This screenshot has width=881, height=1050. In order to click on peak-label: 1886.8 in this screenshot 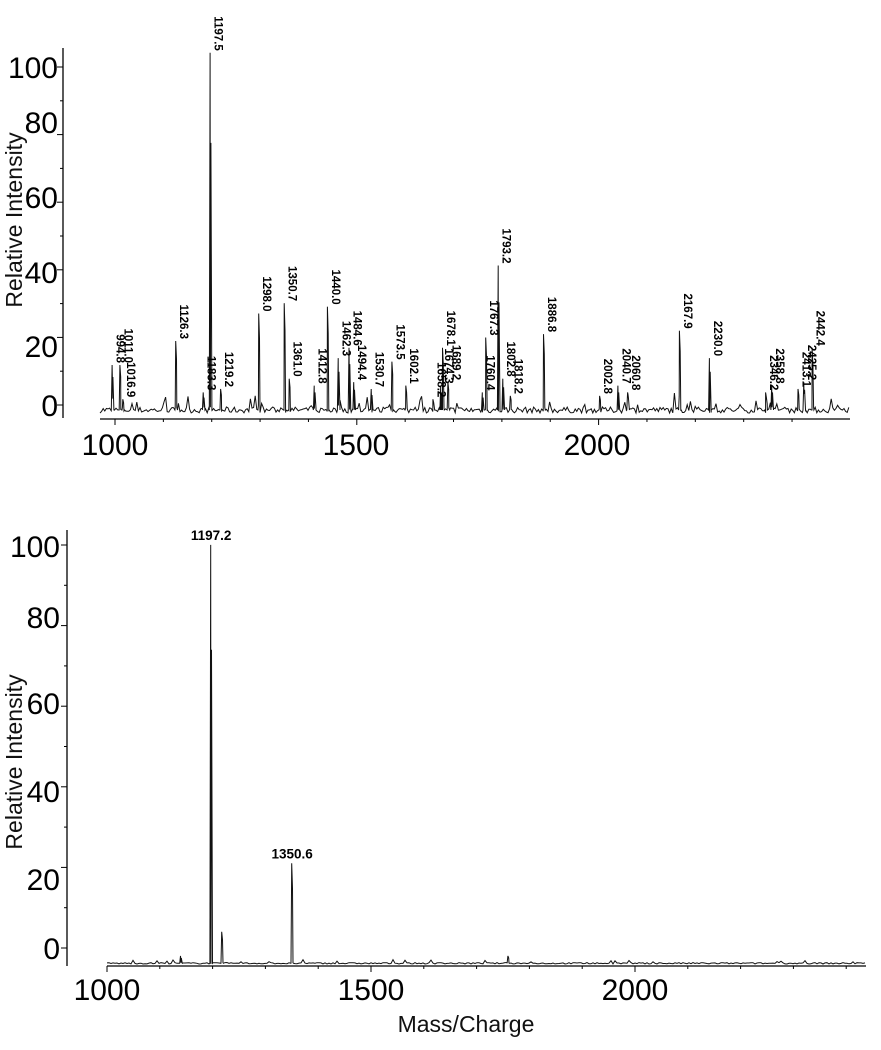, I will do `click(551, 315)`.